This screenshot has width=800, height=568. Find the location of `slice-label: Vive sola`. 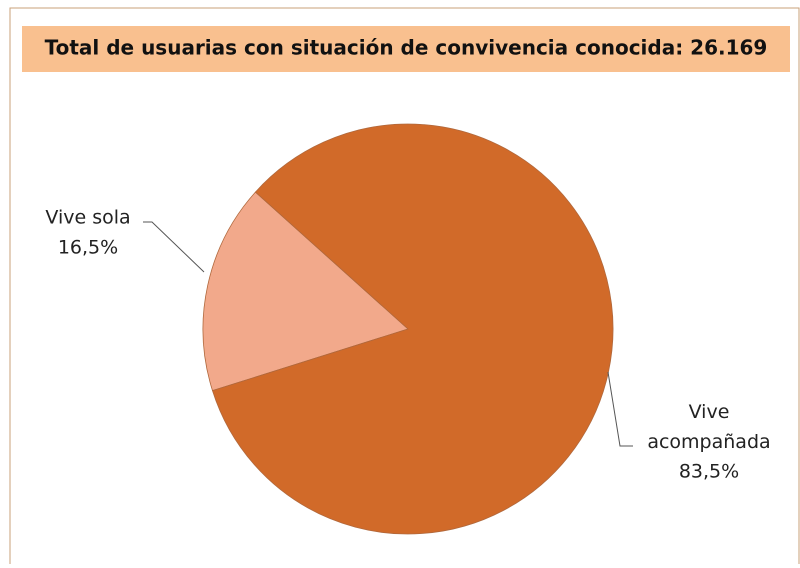

slice-label: Vive sola is located at coordinates (87, 218).